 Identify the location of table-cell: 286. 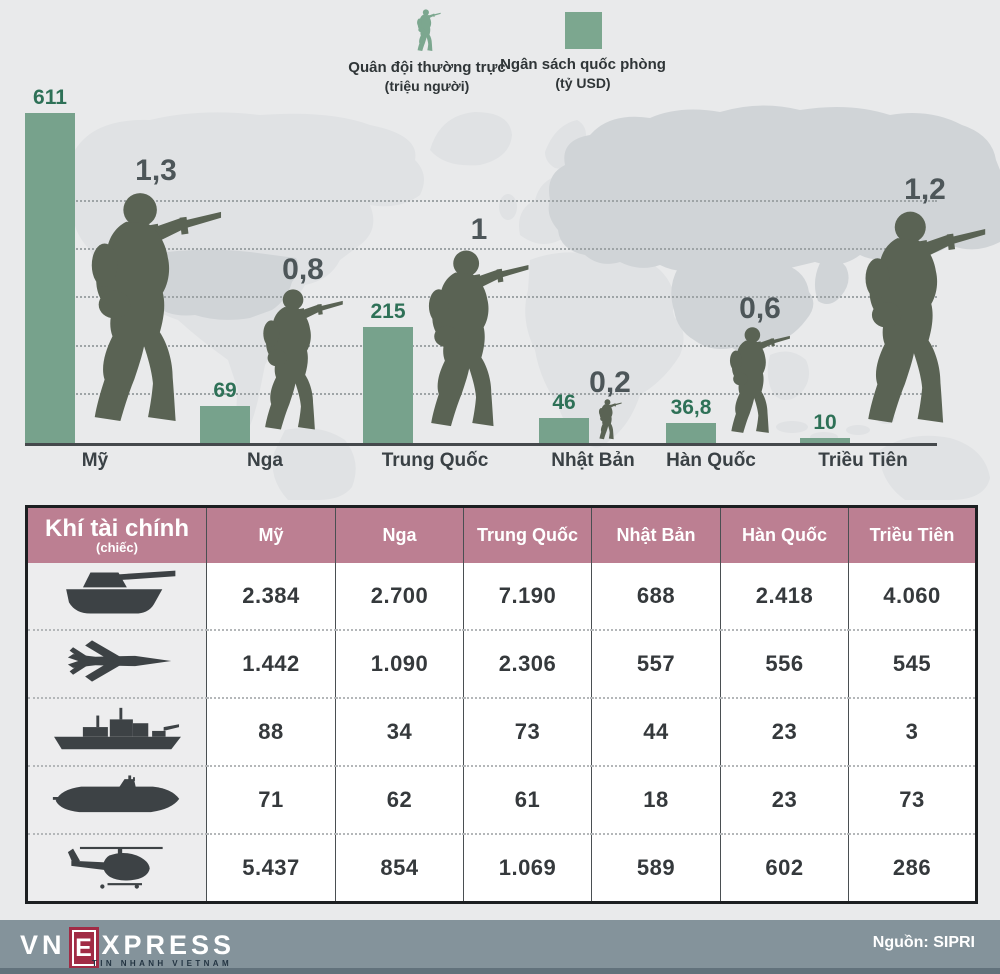
(912, 868).